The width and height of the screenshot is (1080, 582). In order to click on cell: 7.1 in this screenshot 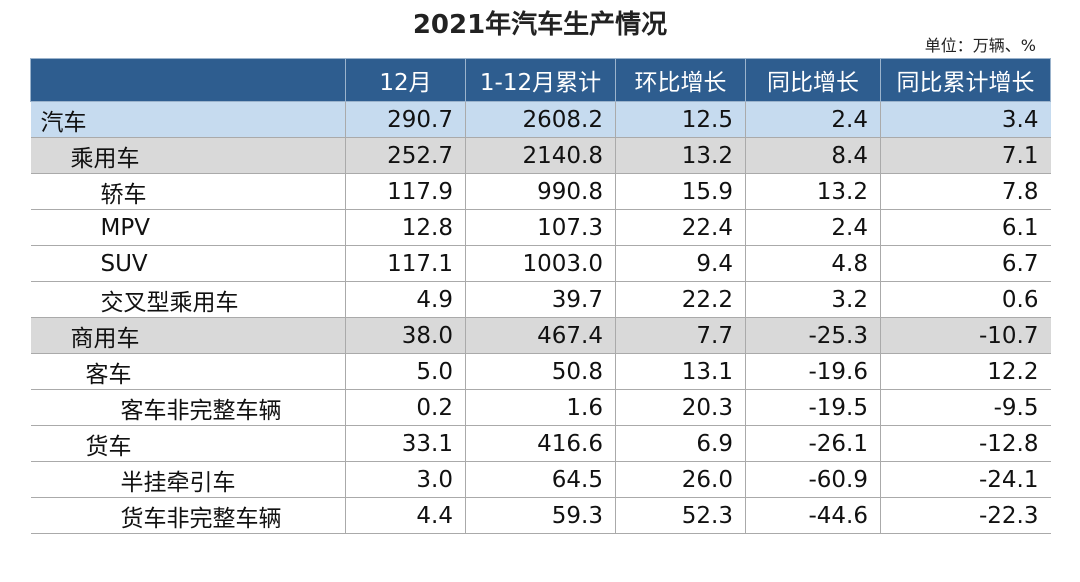, I will do `click(965, 155)`.